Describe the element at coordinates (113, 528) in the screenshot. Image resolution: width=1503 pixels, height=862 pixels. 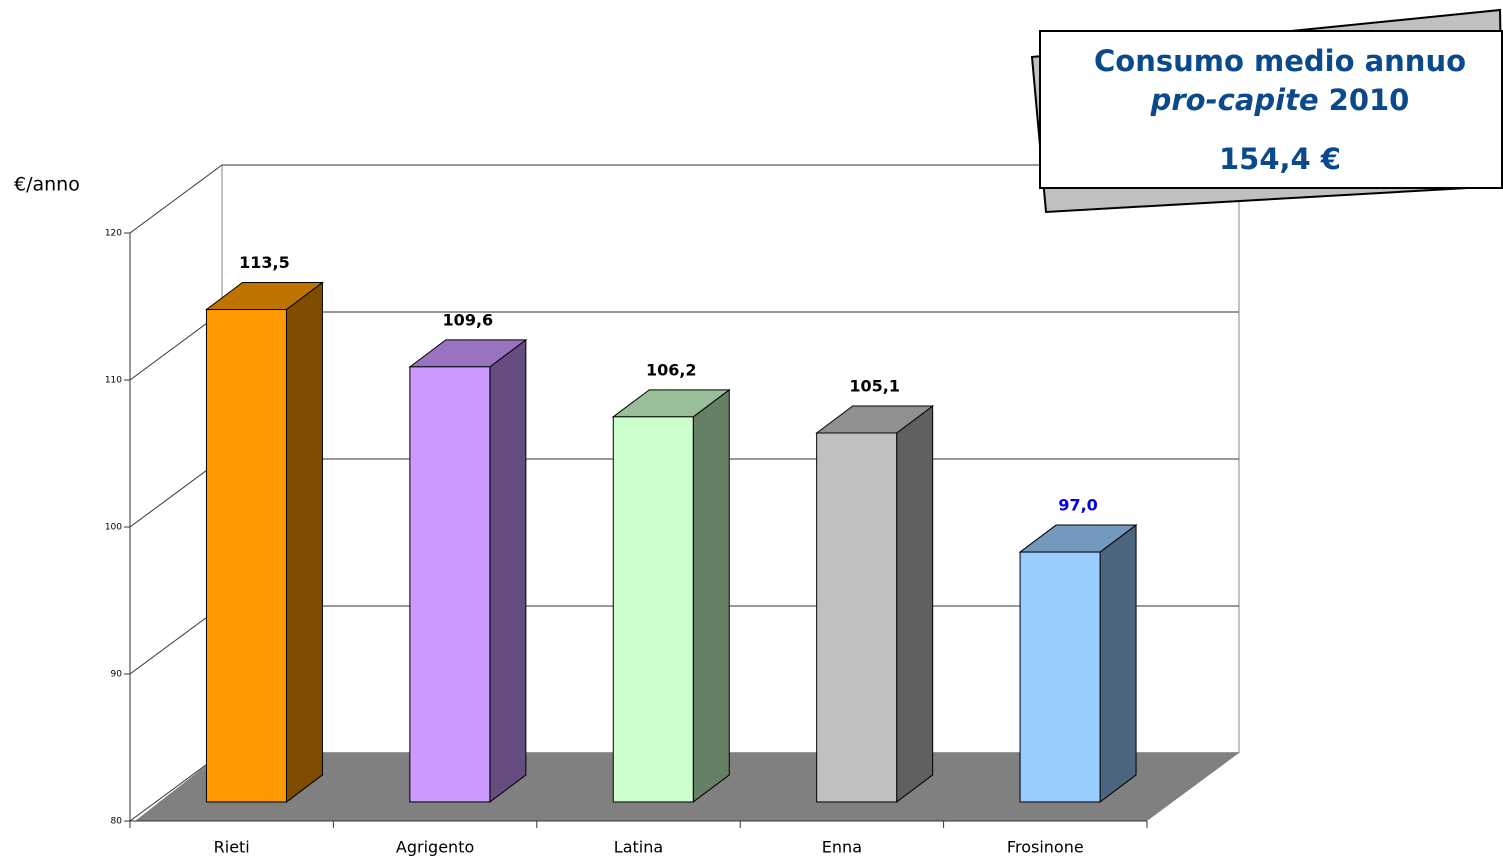
I see `y-tick-label: 100` at that location.